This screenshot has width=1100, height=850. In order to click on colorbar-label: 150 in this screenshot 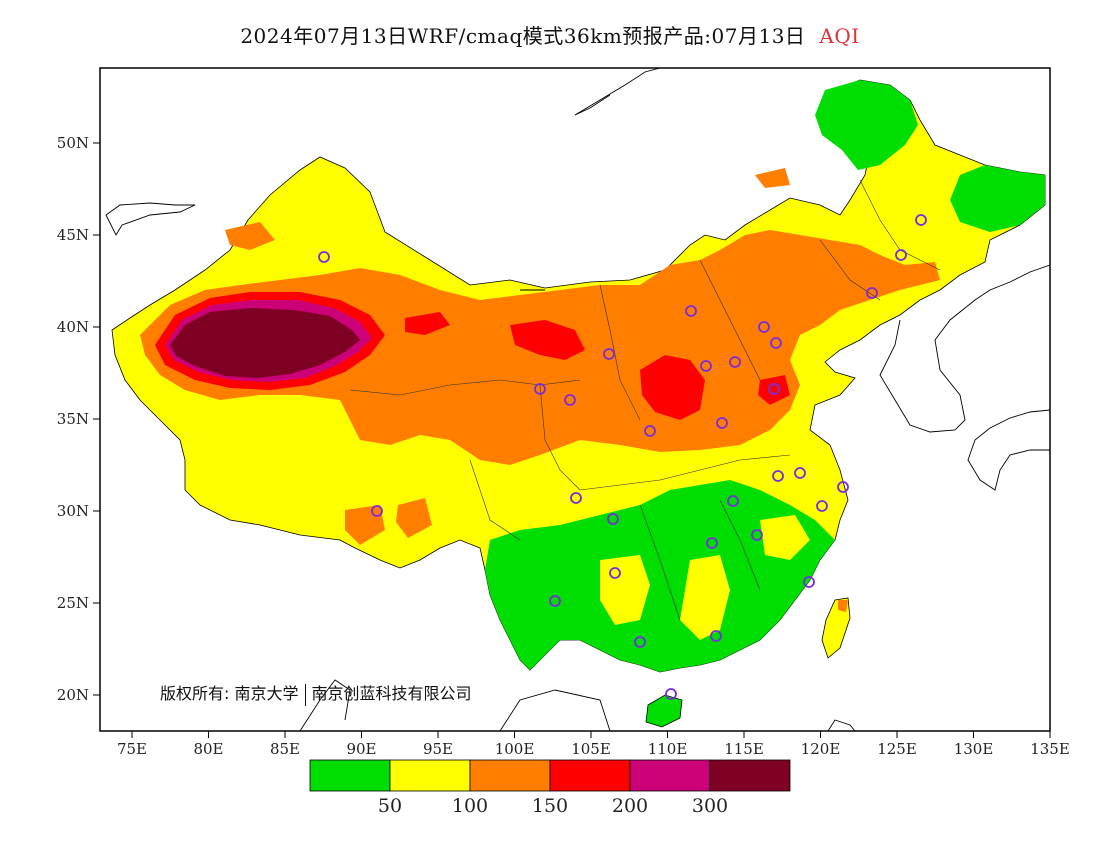, I will do `click(550, 806)`.